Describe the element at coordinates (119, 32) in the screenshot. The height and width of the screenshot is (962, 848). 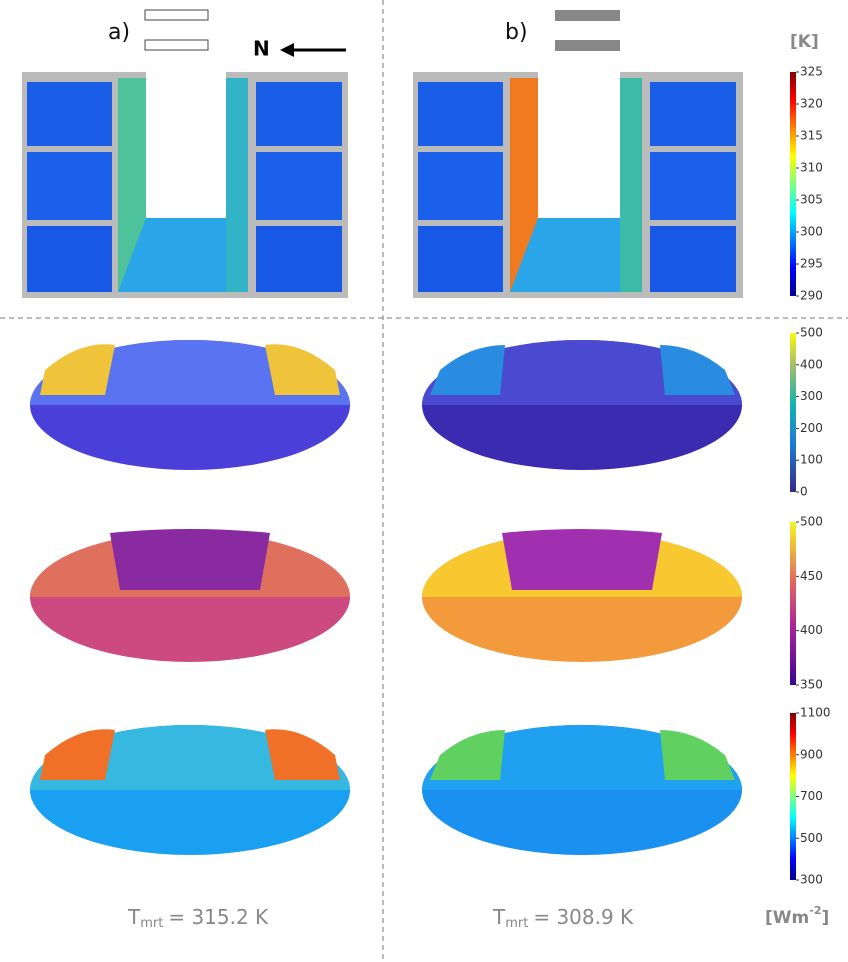
I see `panel-label: a)` at that location.